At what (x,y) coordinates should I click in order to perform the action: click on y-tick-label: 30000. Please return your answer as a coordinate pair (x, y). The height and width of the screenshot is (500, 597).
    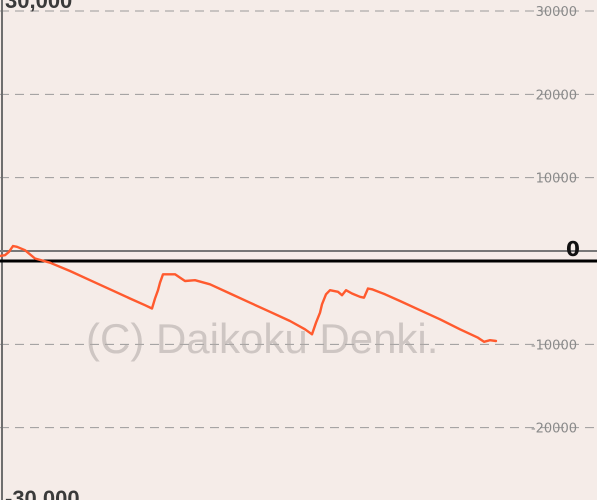
    Looking at the image, I should click on (556, 12).